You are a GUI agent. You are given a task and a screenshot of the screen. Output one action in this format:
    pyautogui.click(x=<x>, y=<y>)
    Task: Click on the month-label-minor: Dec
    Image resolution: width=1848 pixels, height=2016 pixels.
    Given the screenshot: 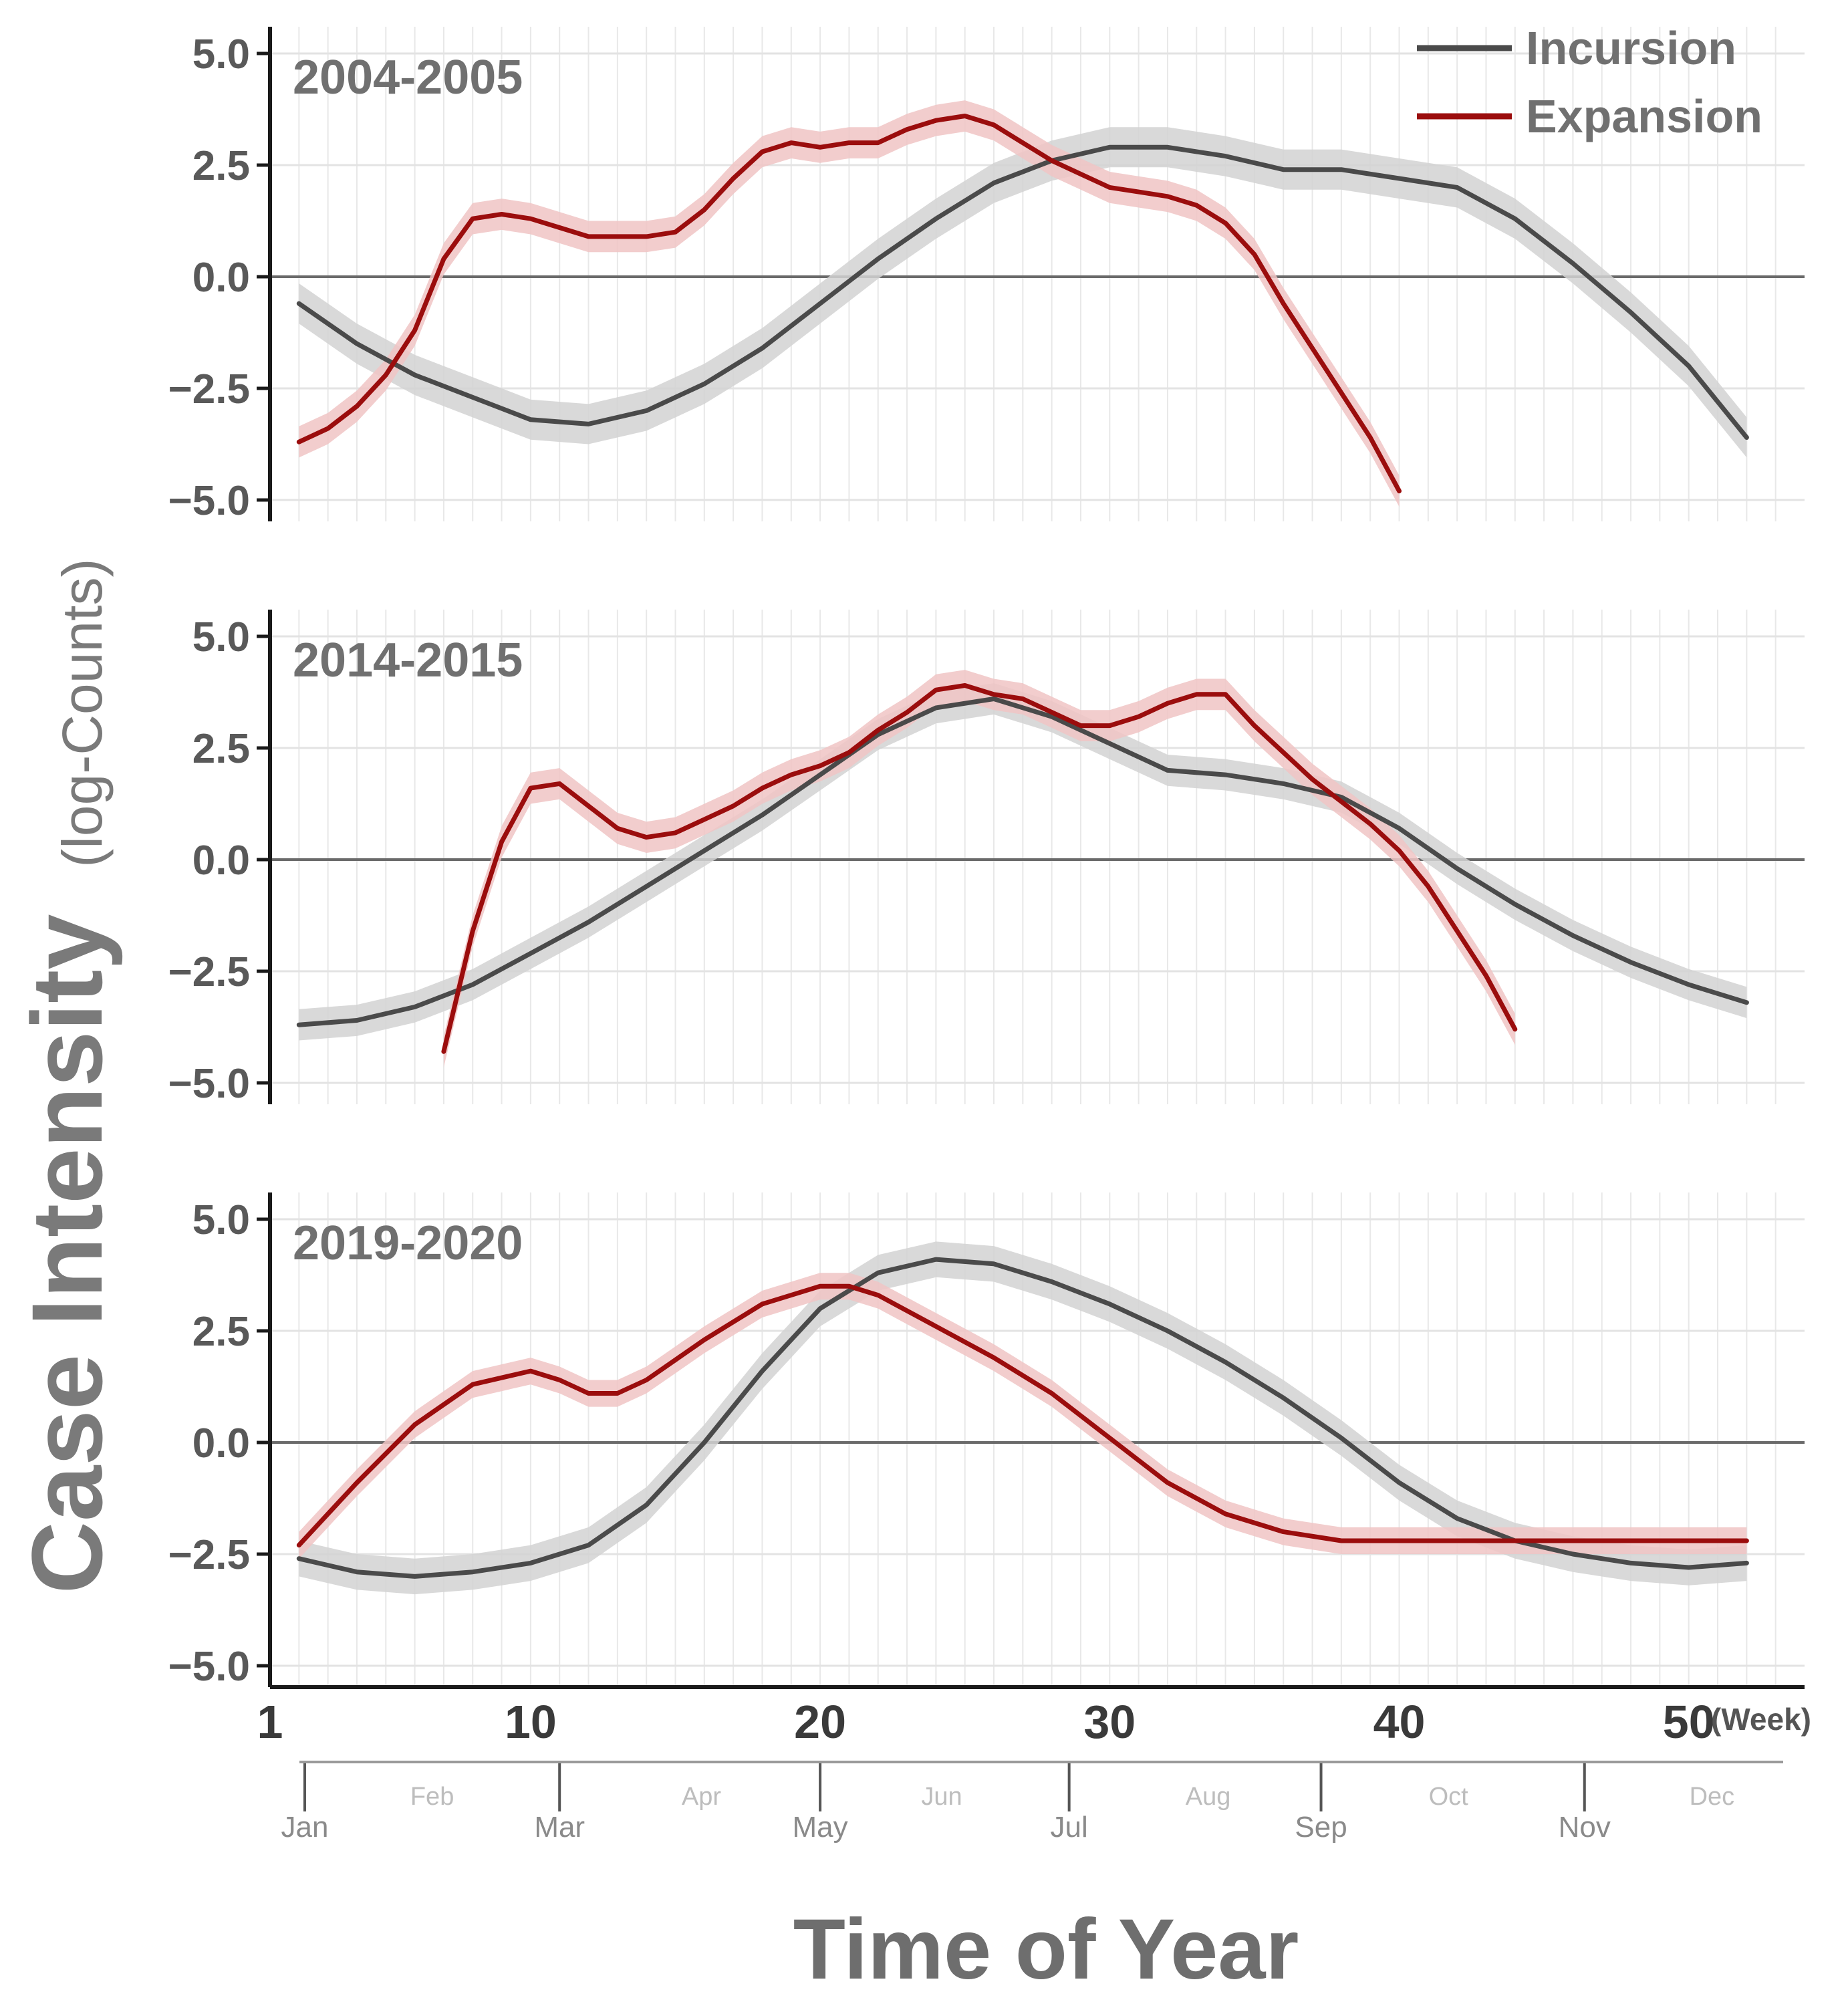 What is the action you would take?
    pyautogui.click(x=1712, y=1797)
    